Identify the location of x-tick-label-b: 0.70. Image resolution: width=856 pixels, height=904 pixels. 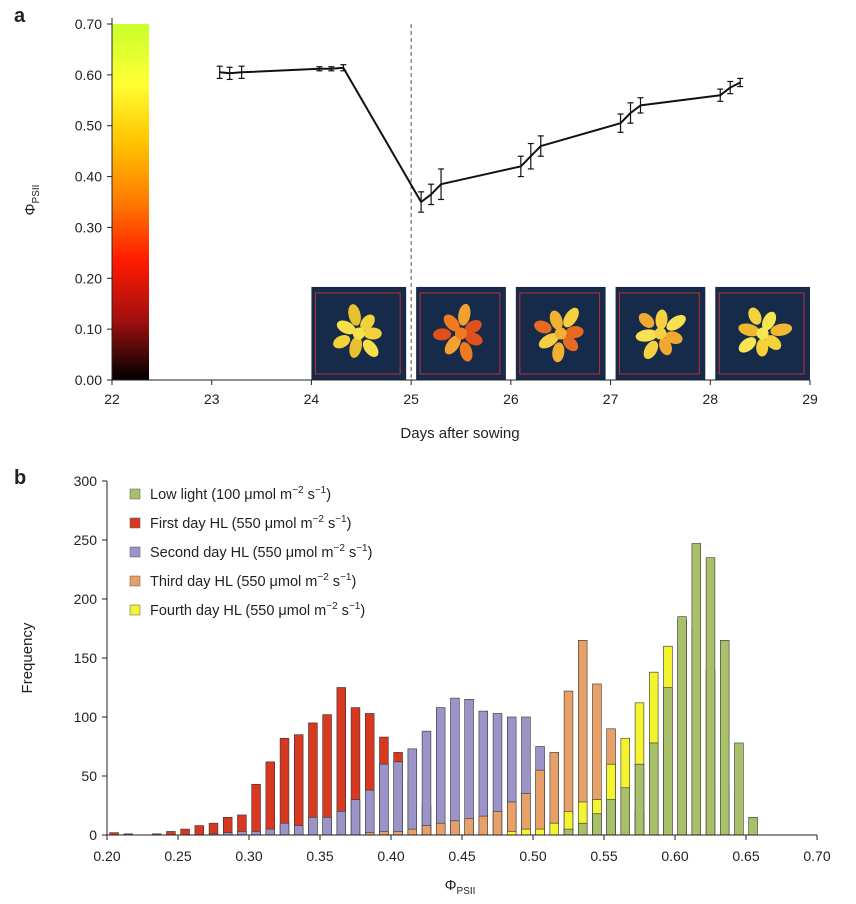
(816, 856).